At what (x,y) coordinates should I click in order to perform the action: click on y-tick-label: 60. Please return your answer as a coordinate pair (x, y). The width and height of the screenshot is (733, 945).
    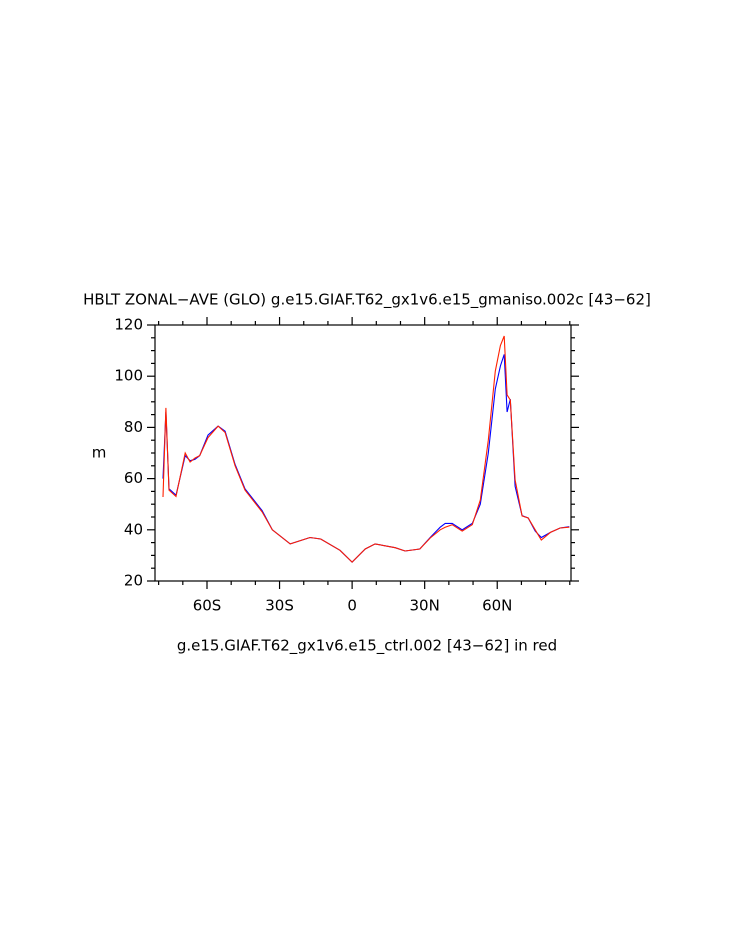
    Looking at the image, I should click on (133, 478).